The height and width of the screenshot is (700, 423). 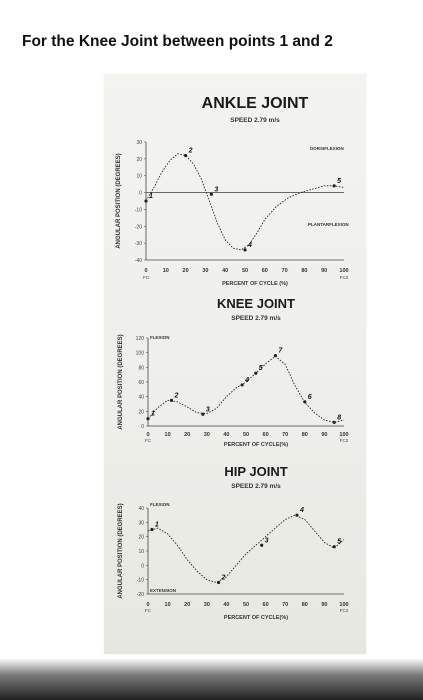 What do you see at coordinates (121, 381) in the screenshot?
I see `knee-y-label: ANGULAR POSITION (DEGREES)` at bounding box center [121, 381].